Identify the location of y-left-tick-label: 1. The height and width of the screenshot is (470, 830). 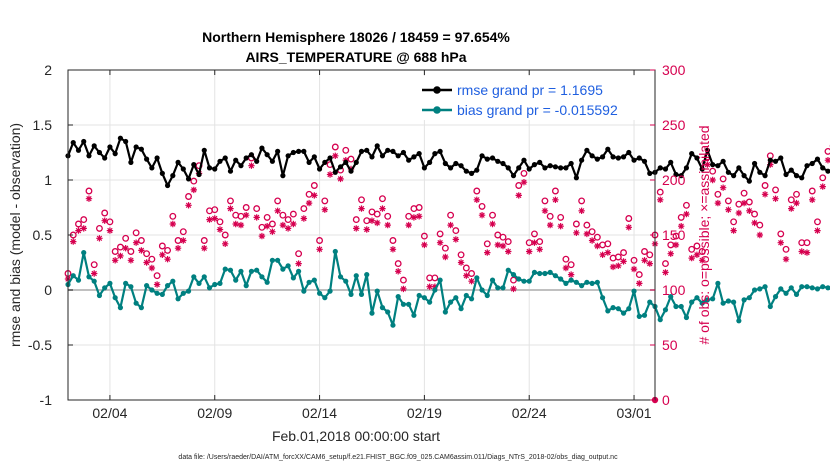
(48, 180).